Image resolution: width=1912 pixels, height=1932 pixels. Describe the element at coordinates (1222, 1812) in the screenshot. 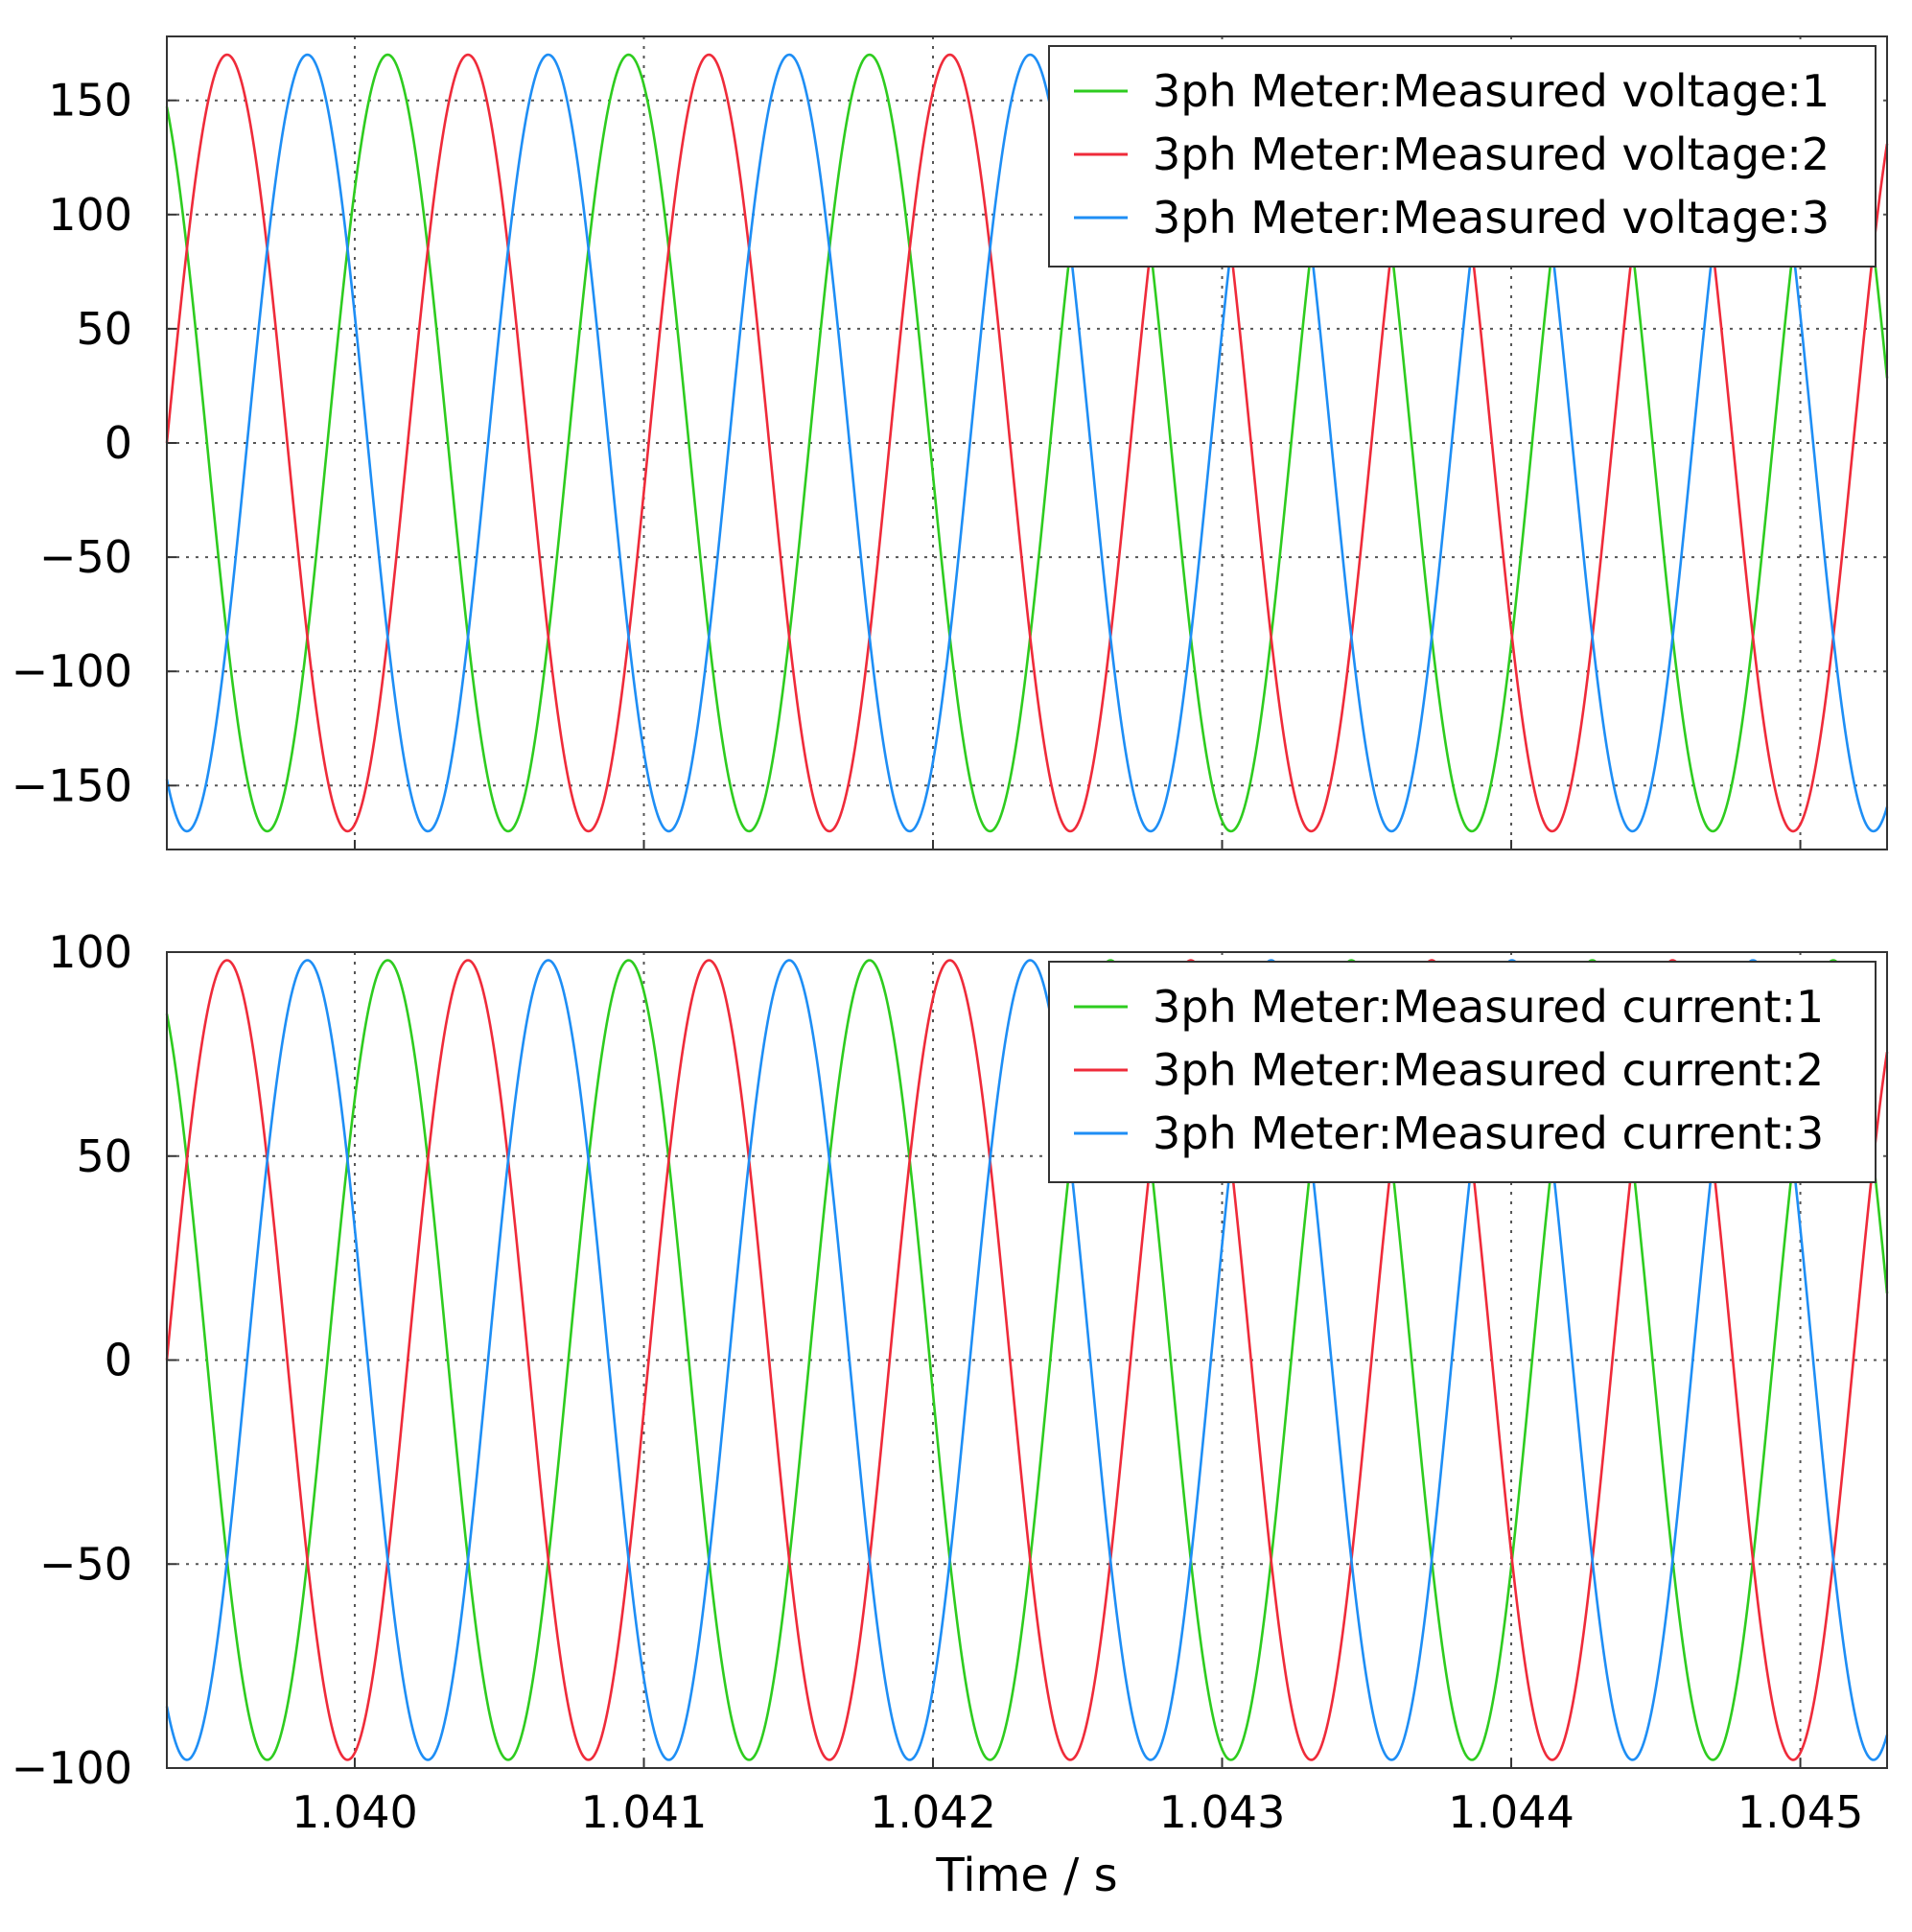

I see `x-tick-label: 1.043` at that location.